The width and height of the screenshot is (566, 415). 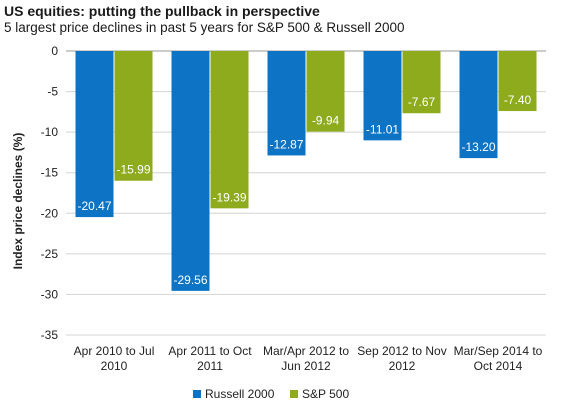 What do you see at coordinates (478, 147) in the screenshot?
I see `data-label: -13.20` at bounding box center [478, 147].